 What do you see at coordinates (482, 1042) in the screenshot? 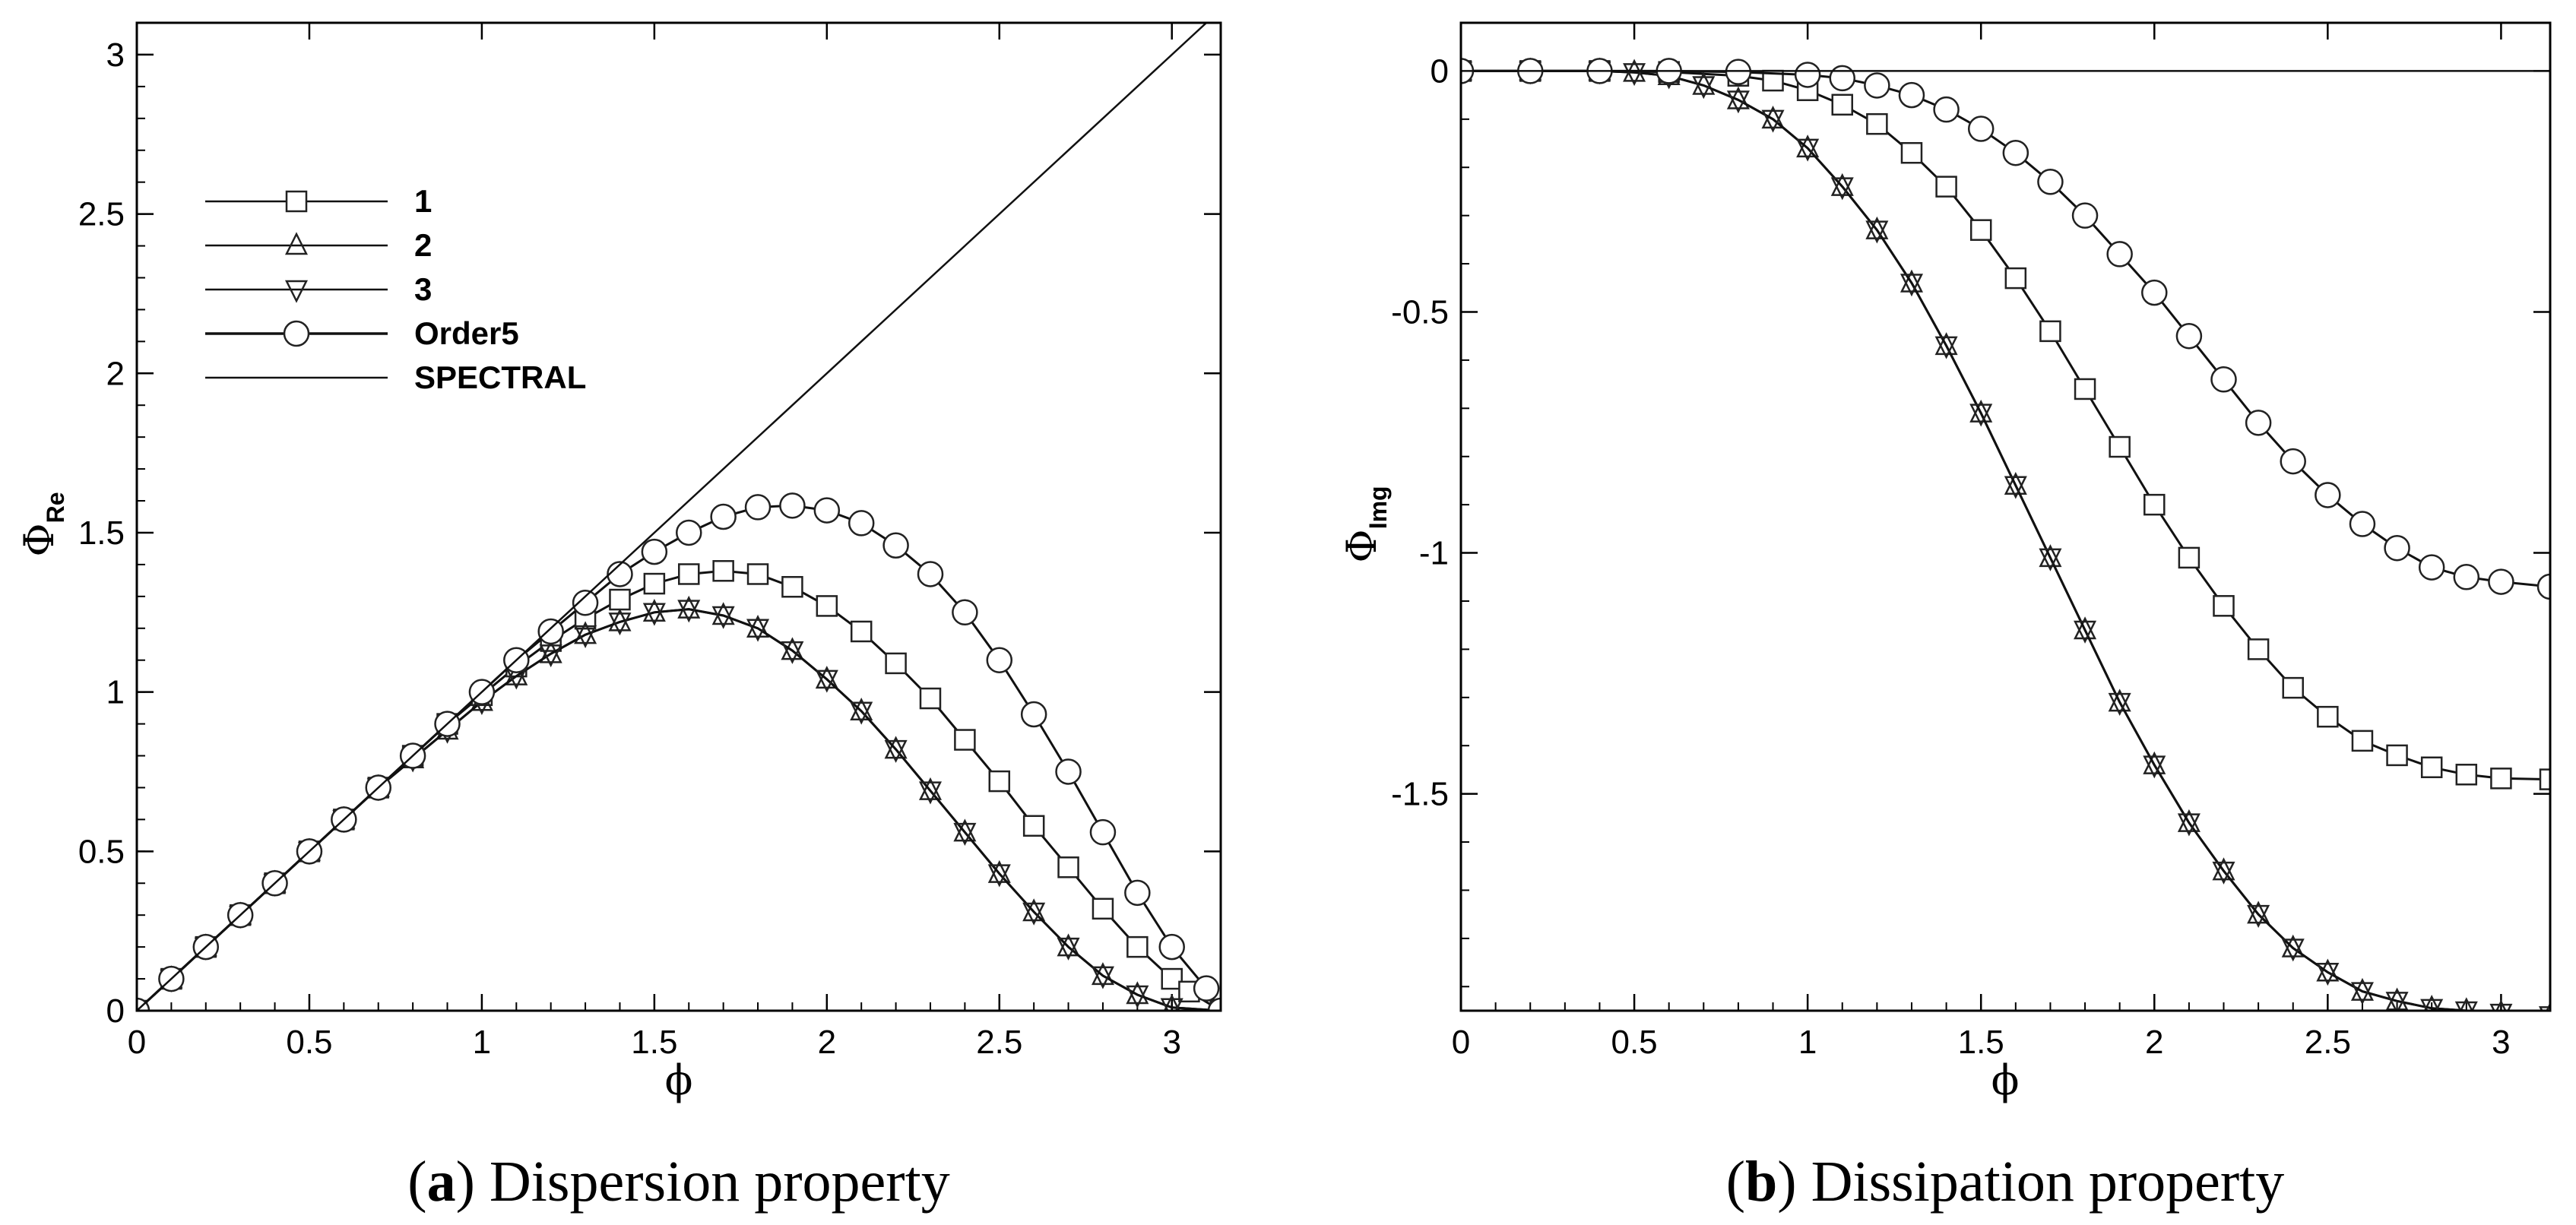
I see `plot-a-xtick-label: 1` at bounding box center [482, 1042].